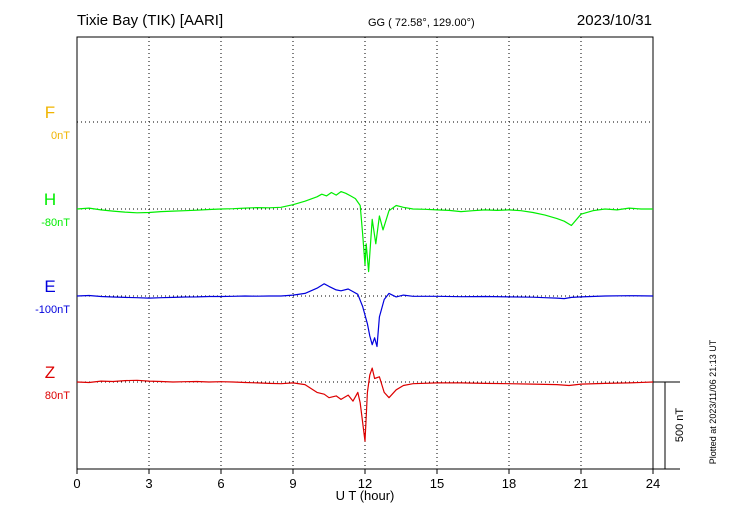 The width and height of the screenshot is (730, 520). What do you see at coordinates (364, 232) in the screenshot?
I see `series-line-h` at bounding box center [364, 232].